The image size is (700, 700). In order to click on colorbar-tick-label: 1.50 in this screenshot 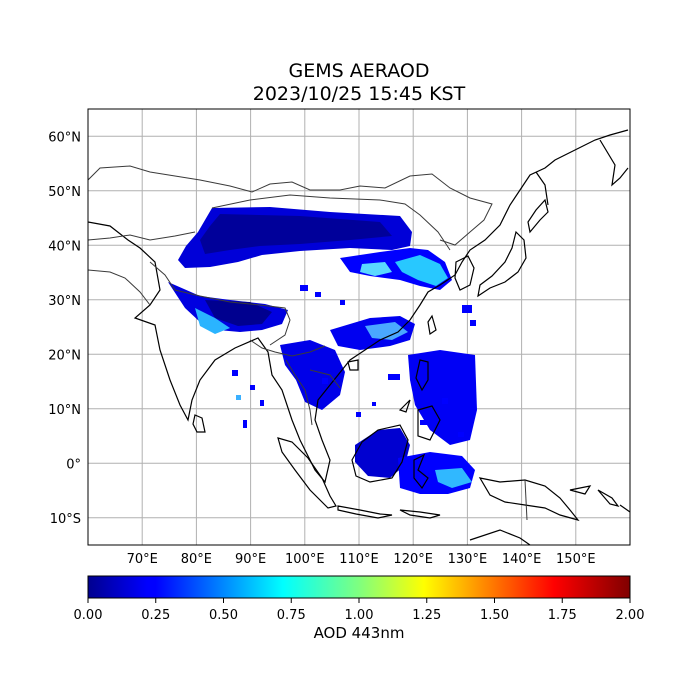, I will do `click(494, 615)`.